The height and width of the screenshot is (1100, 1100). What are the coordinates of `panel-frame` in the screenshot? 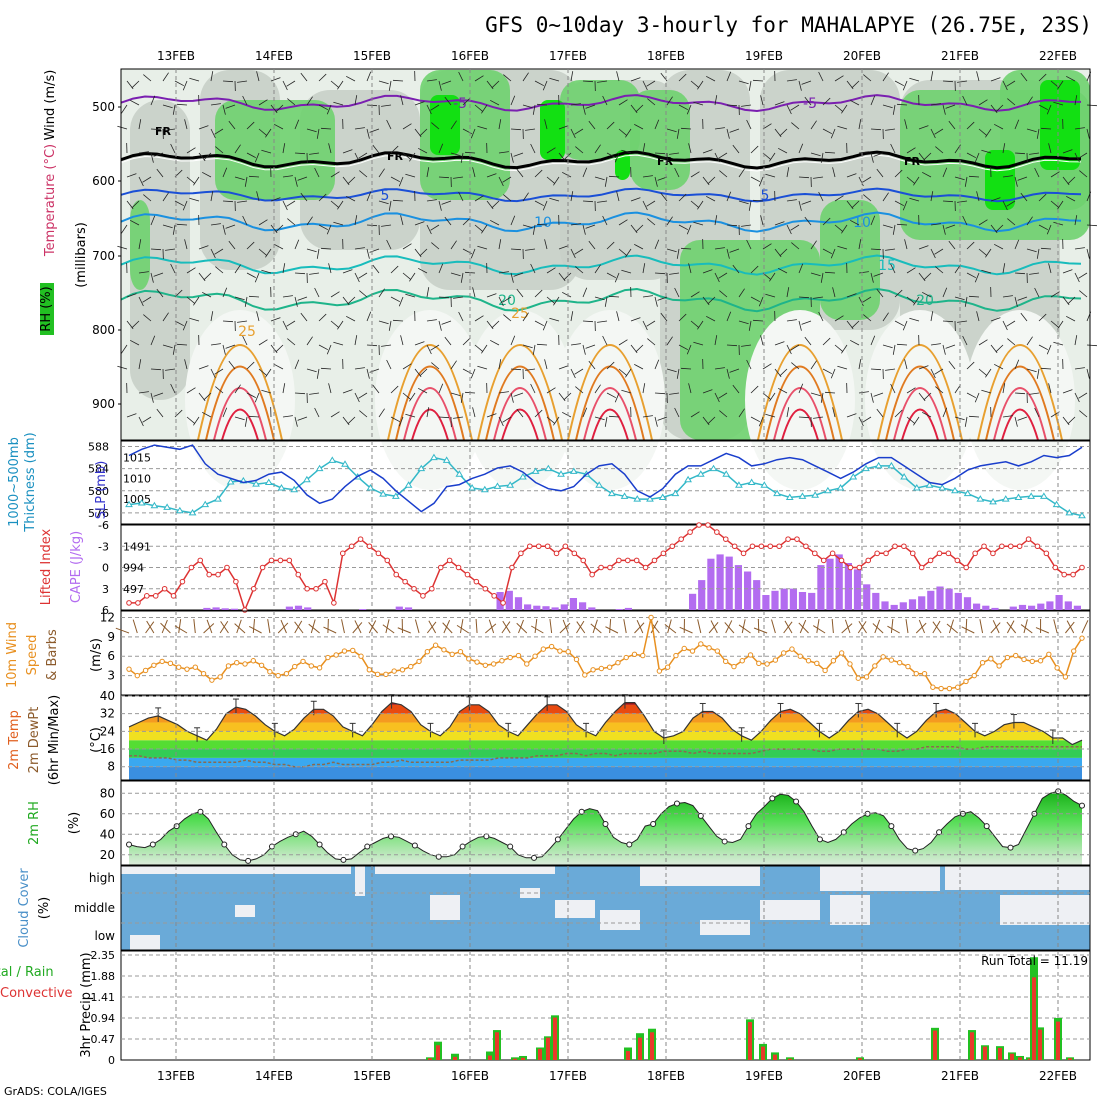 It's located at (605, 1005).